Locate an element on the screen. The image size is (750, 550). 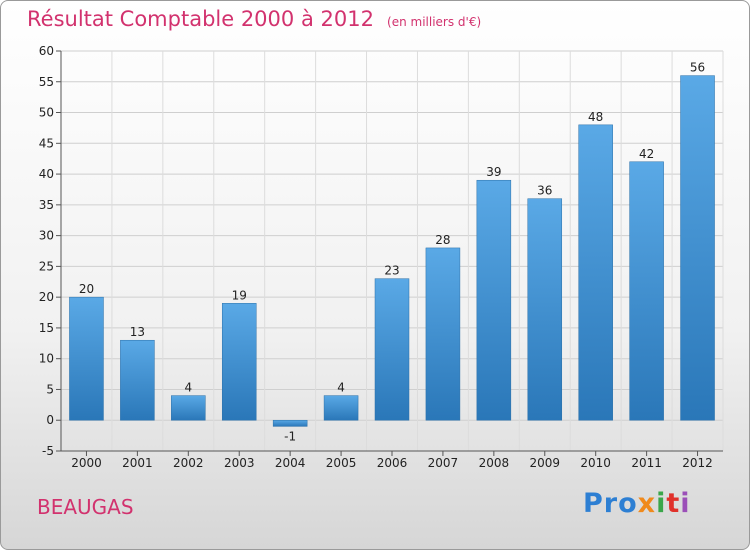
y-tick-label: 60 is located at coordinates (46, 51).